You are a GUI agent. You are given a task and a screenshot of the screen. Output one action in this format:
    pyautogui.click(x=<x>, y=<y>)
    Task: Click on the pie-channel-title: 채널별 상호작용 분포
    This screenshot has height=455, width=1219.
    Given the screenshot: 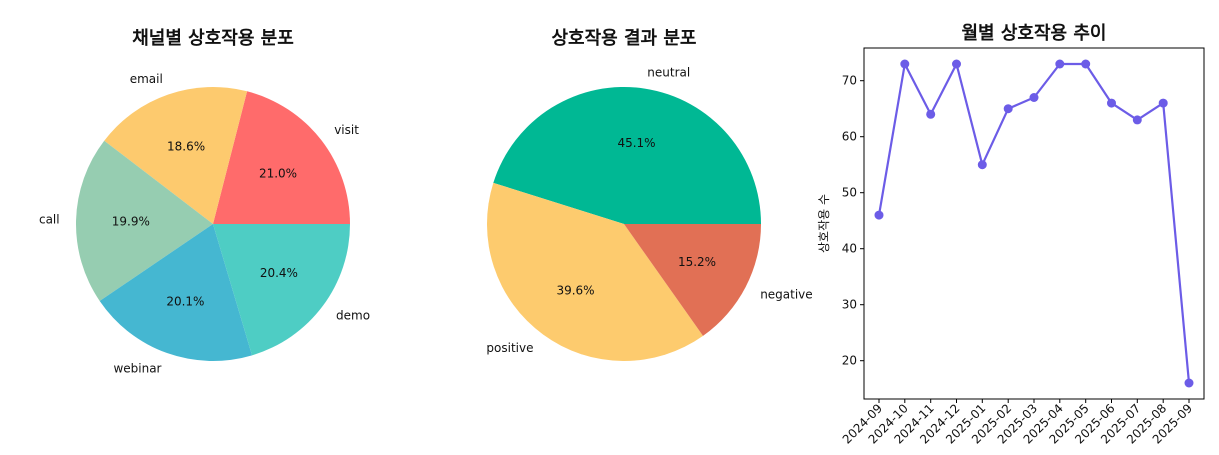 What is the action you would take?
    pyautogui.click(x=213, y=38)
    